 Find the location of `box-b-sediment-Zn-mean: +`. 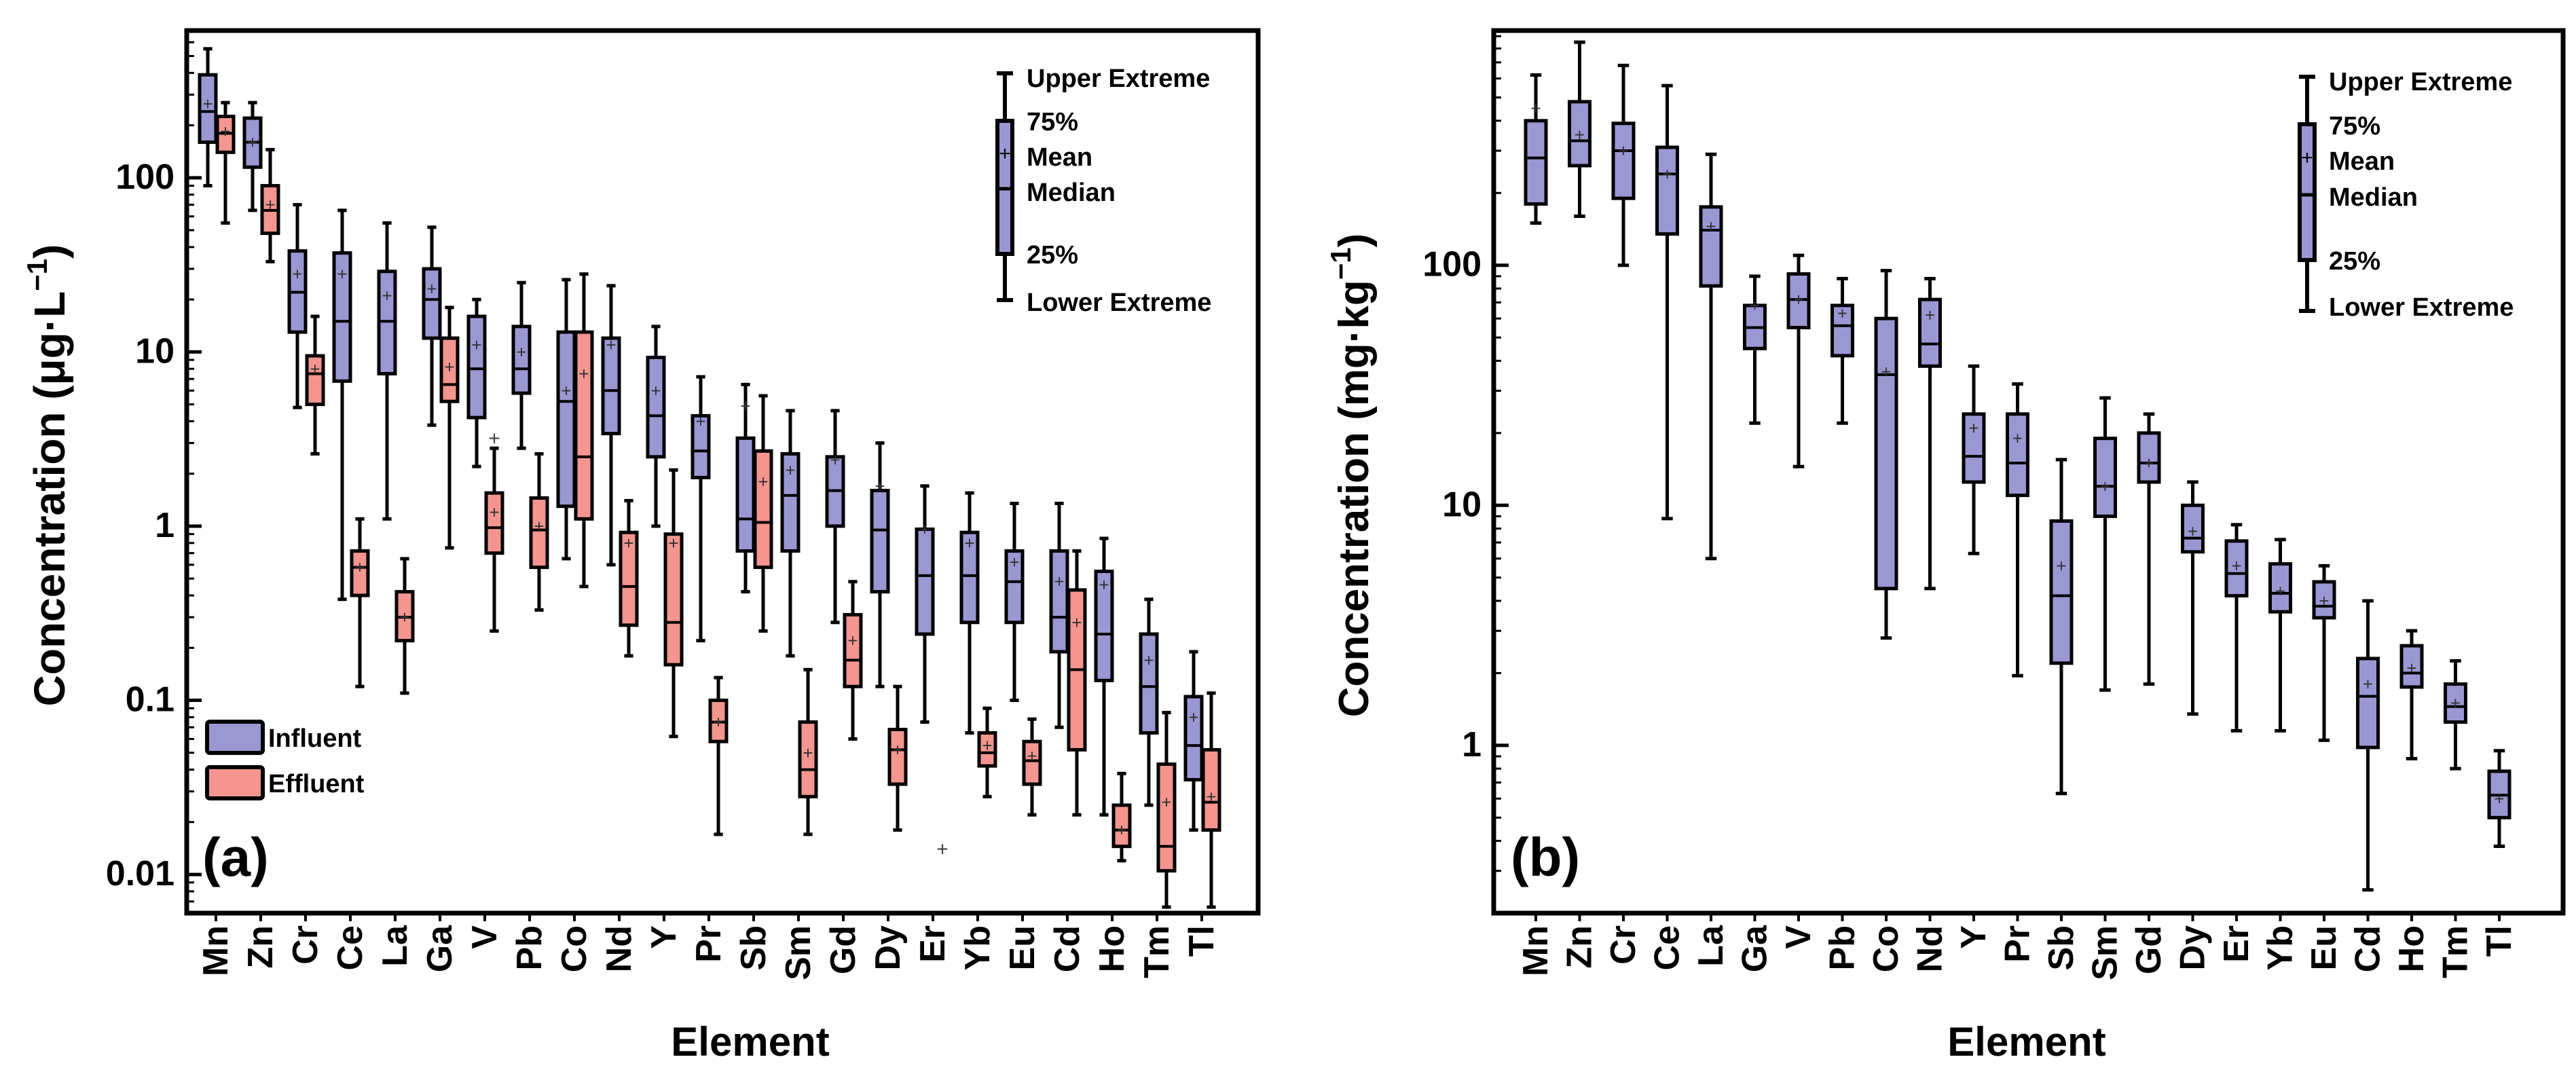

box-b-sediment-Zn-mean: + is located at coordinates (1580, 134).